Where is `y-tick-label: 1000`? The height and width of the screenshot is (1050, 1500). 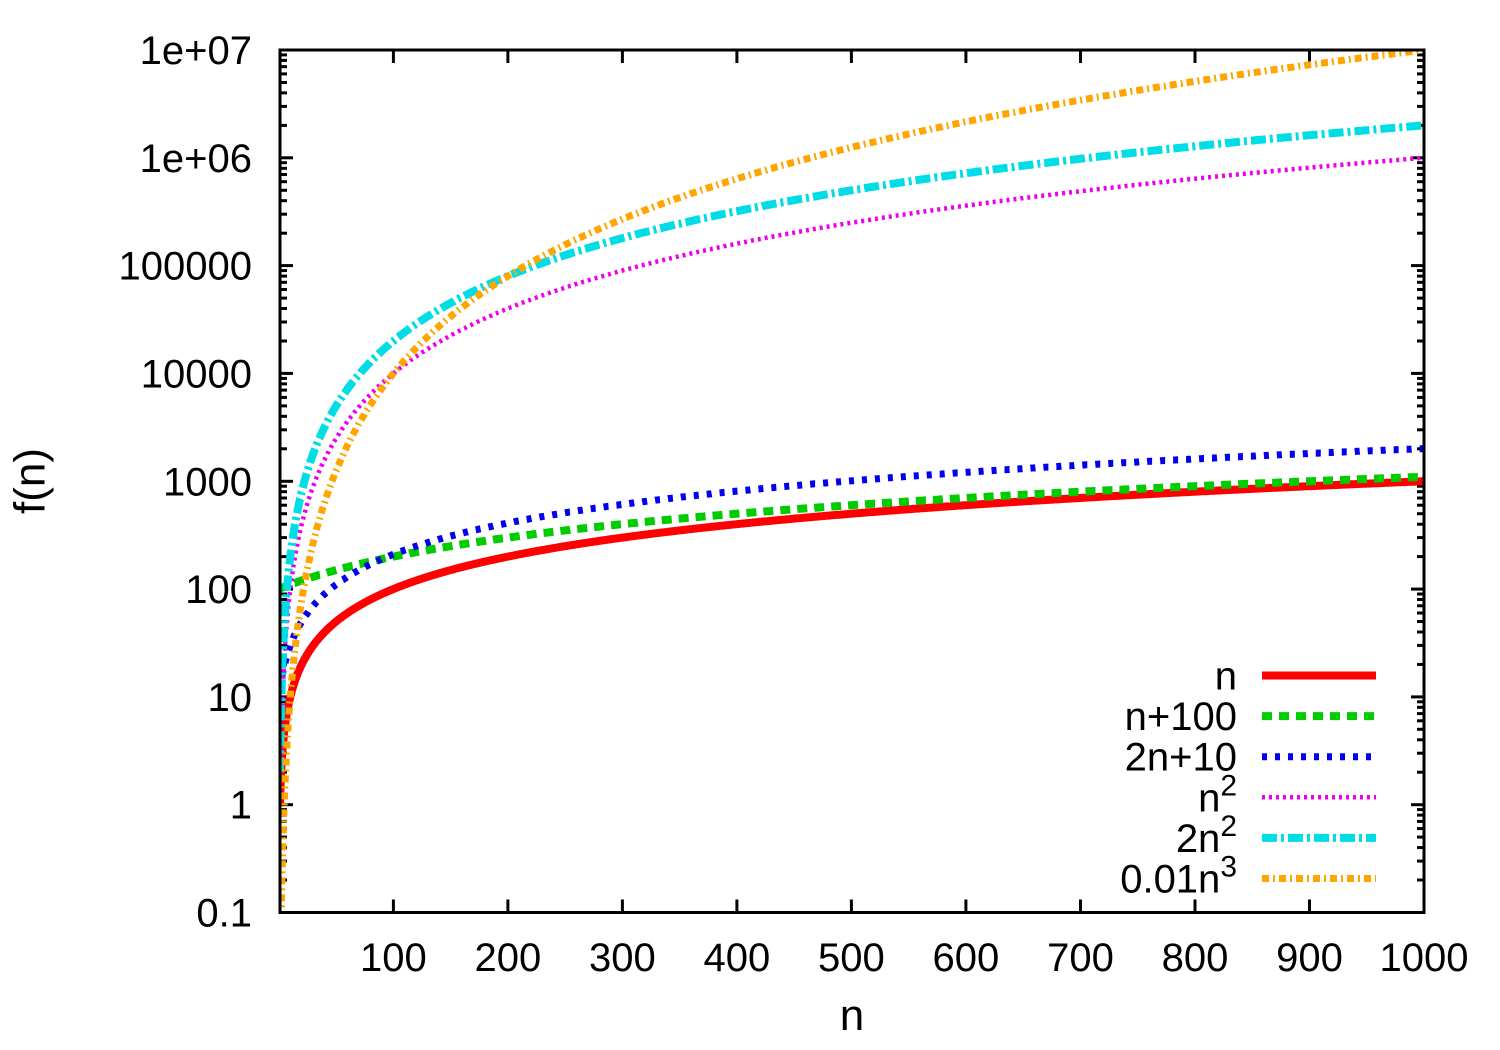 y-tick-label: 1000 is located at coordinates (207, 482).